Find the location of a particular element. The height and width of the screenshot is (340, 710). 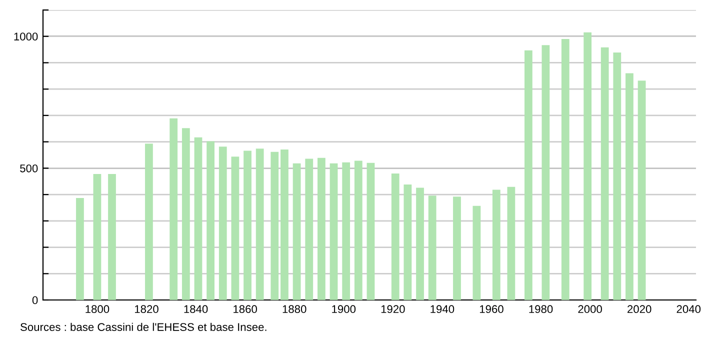

x-tick-label: 1840 is located at coordinates (196, 309).